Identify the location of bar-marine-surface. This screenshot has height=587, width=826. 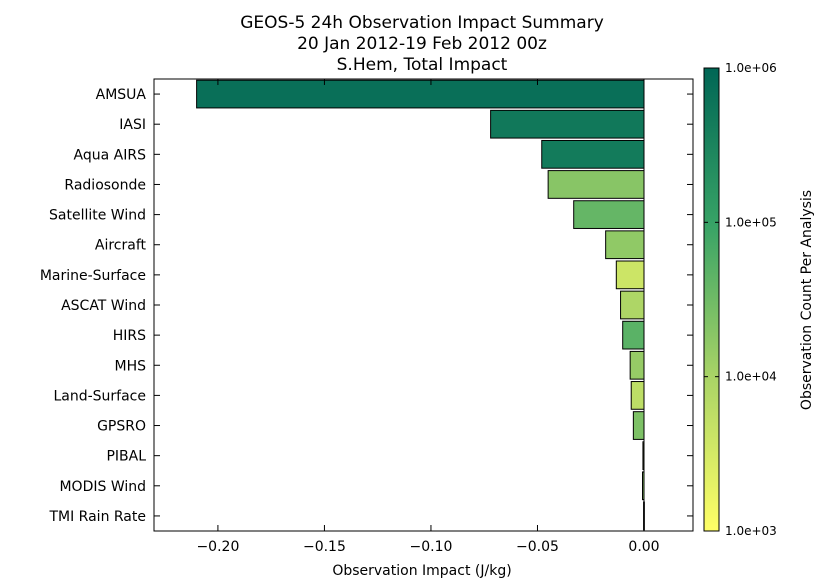
(630, 275).